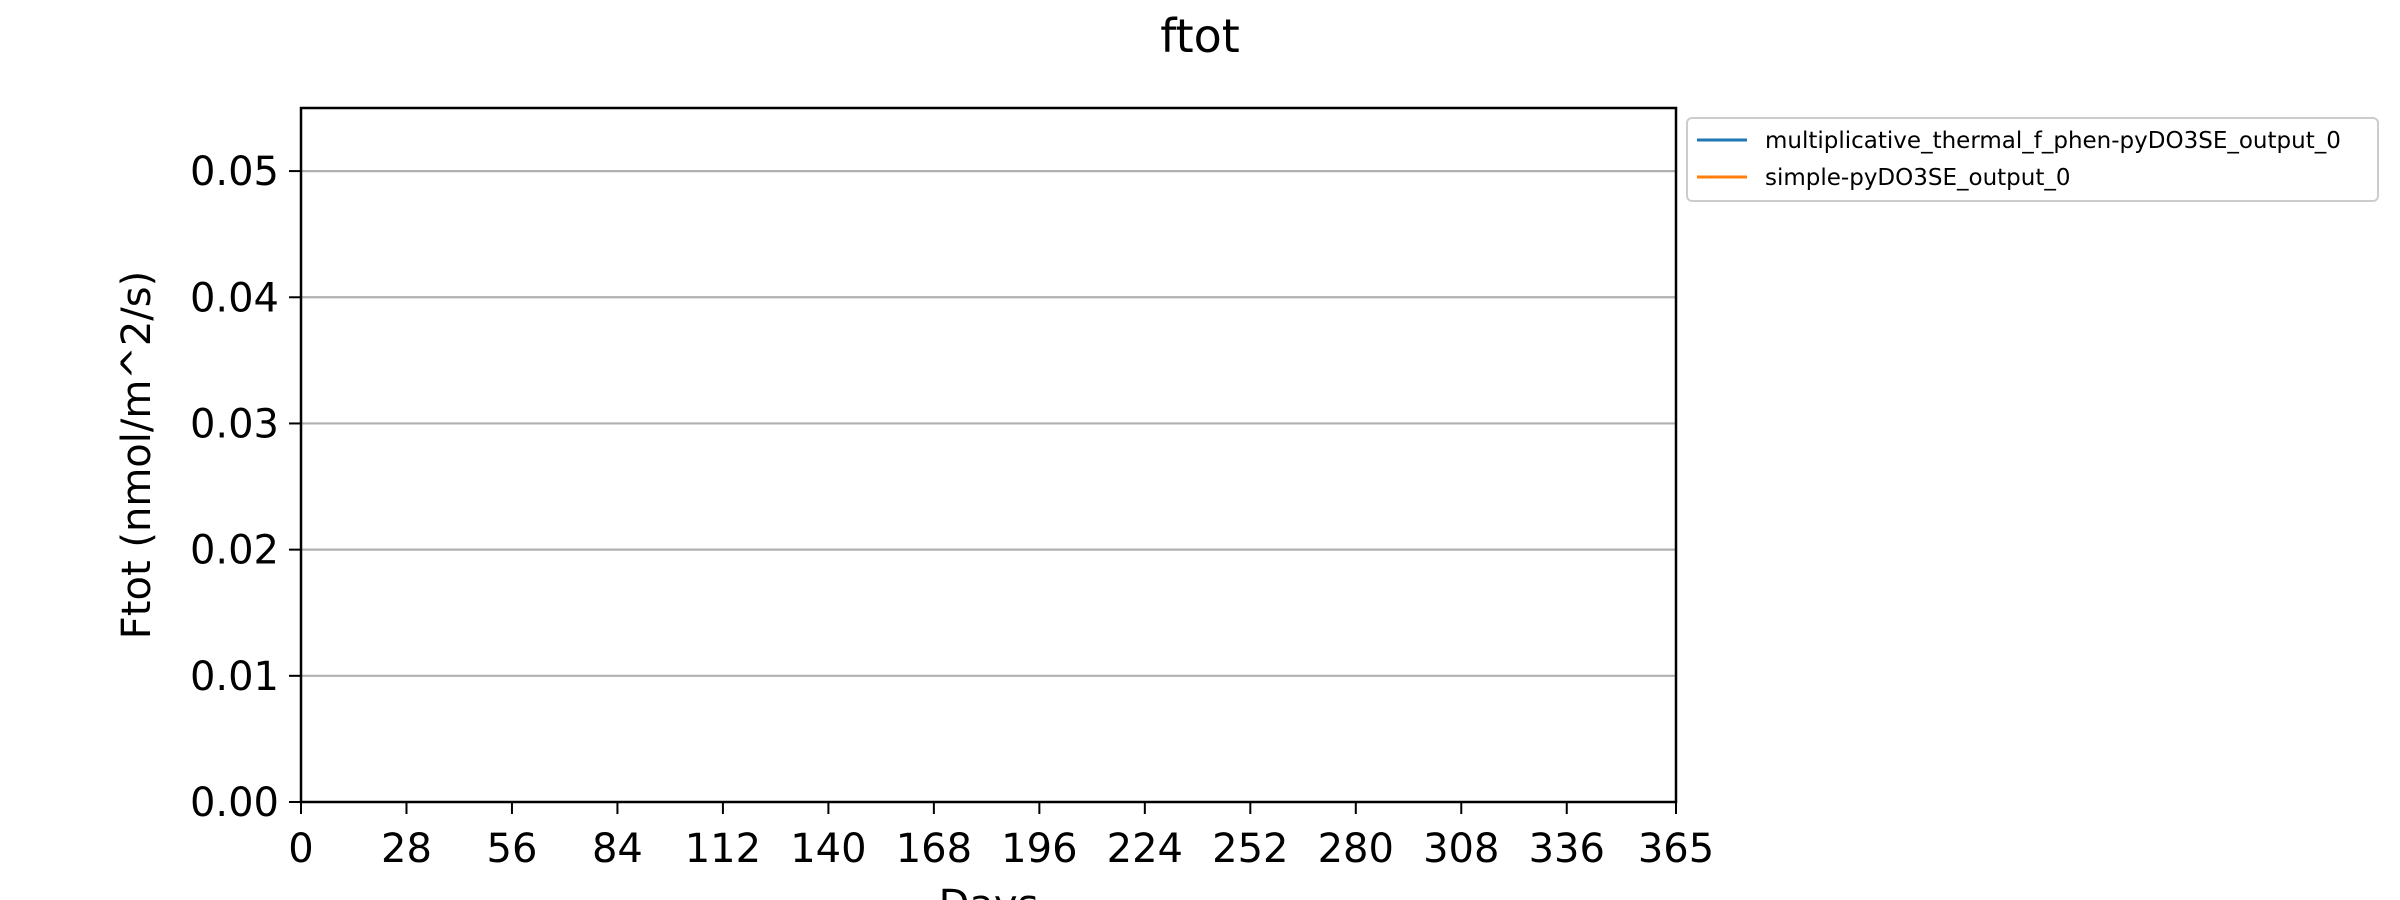 Image resolution: width=2400 pixels, height=900 pixels. Describe the element at coordinates (245, 487) in the screenshot. I see `y-axis-ticks: 0.00 0.01 0.02 0.03 0.04 0.05` at that location.